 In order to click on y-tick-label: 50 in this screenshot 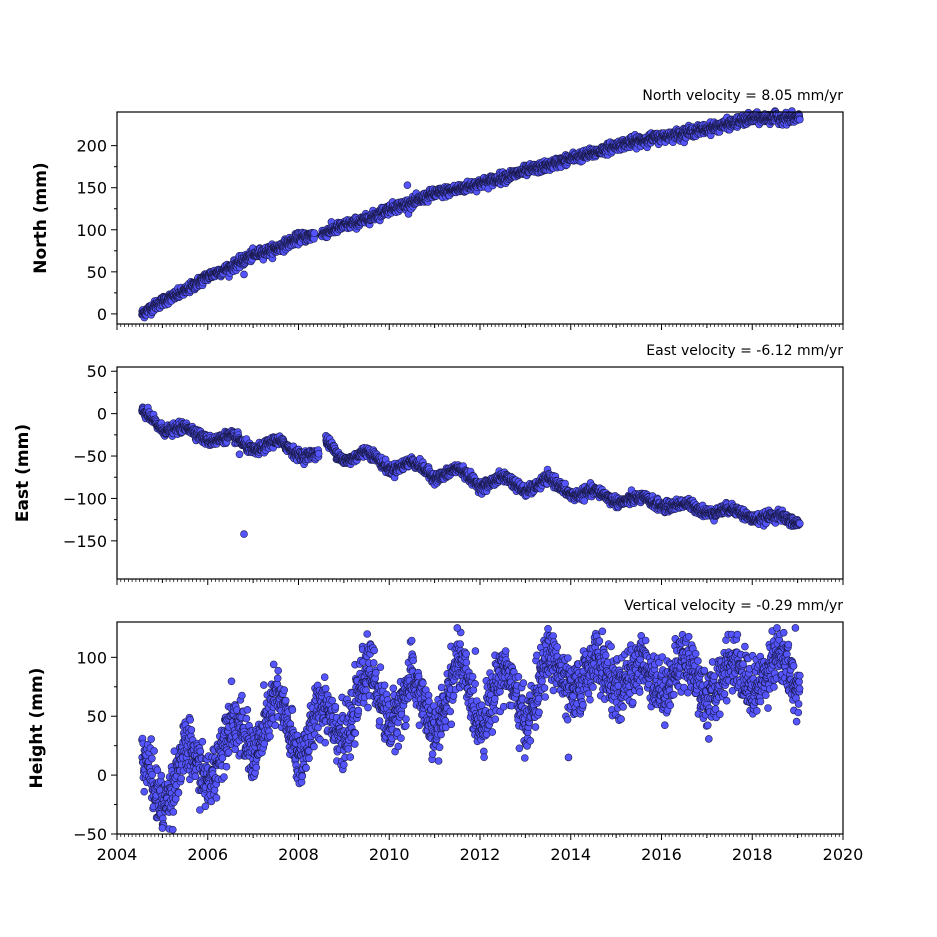, I will do `click(97, 272)`.